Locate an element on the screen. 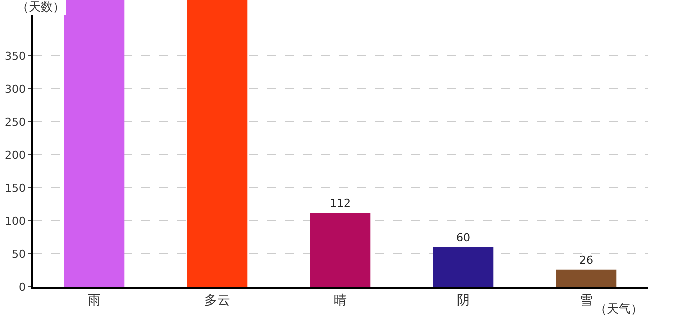 This screenshot has width=680, height=320. x-tick-label: 晴 is located at coordinates (340, 300).